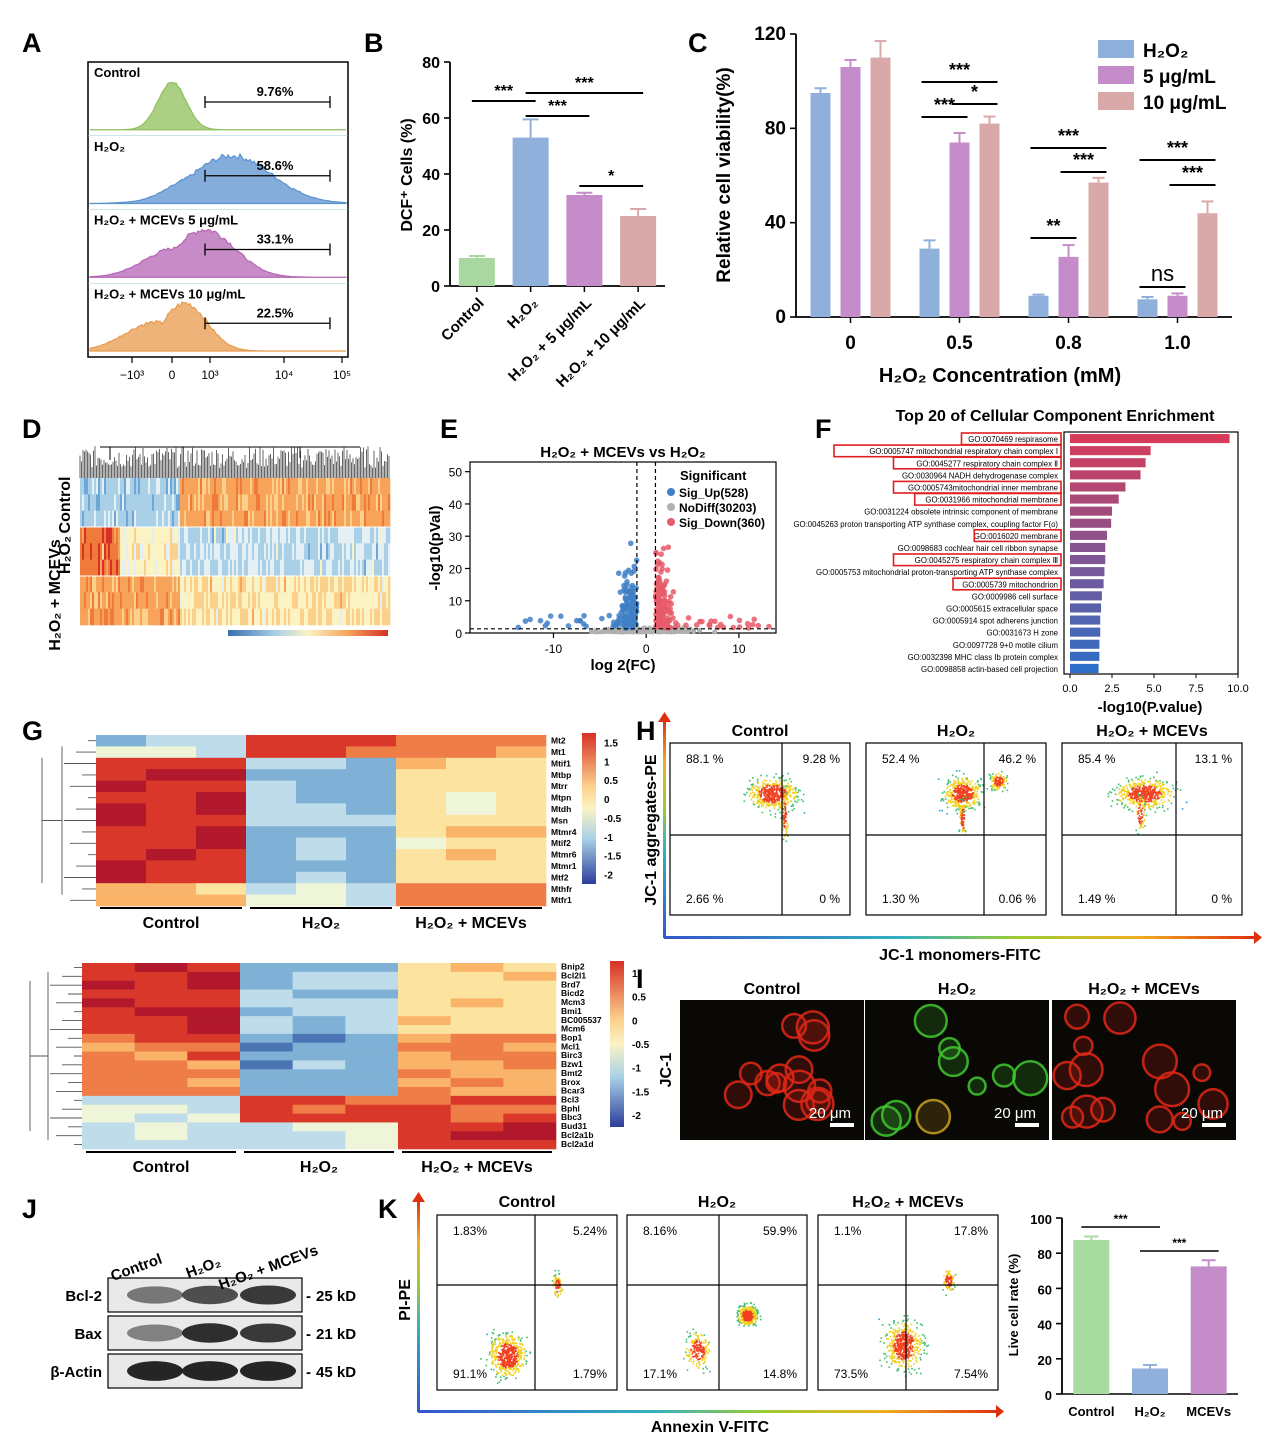  What do you see at coordinates (671, 492) in the screenshot?
I see `legend-marker` at bounding box center [671, 492].